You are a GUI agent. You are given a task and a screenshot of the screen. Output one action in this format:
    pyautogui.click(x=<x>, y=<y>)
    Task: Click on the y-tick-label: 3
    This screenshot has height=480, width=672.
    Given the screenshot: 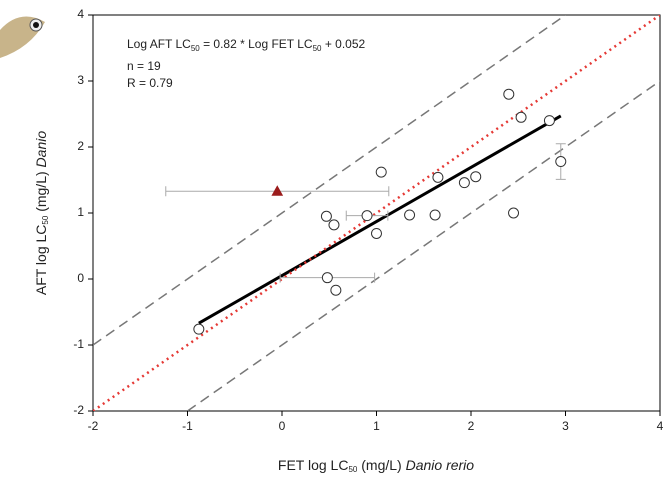 What is the action you would take?
    pyautogui.click(x=80, y=80)
    